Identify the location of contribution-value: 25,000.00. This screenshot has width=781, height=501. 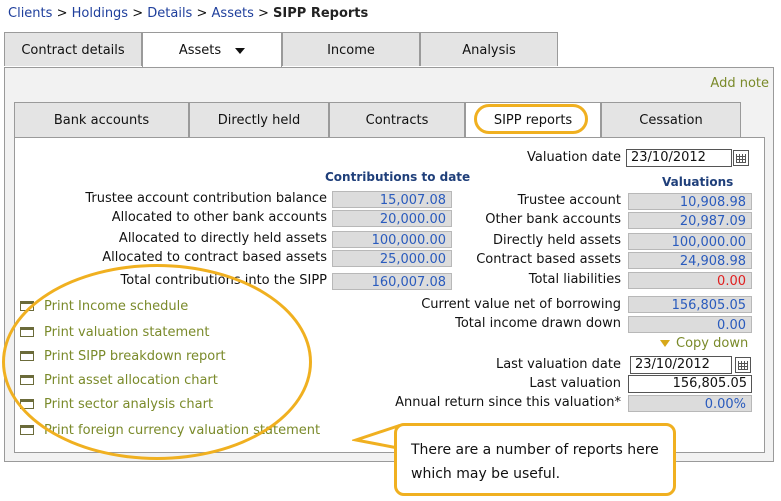
(392, 258).